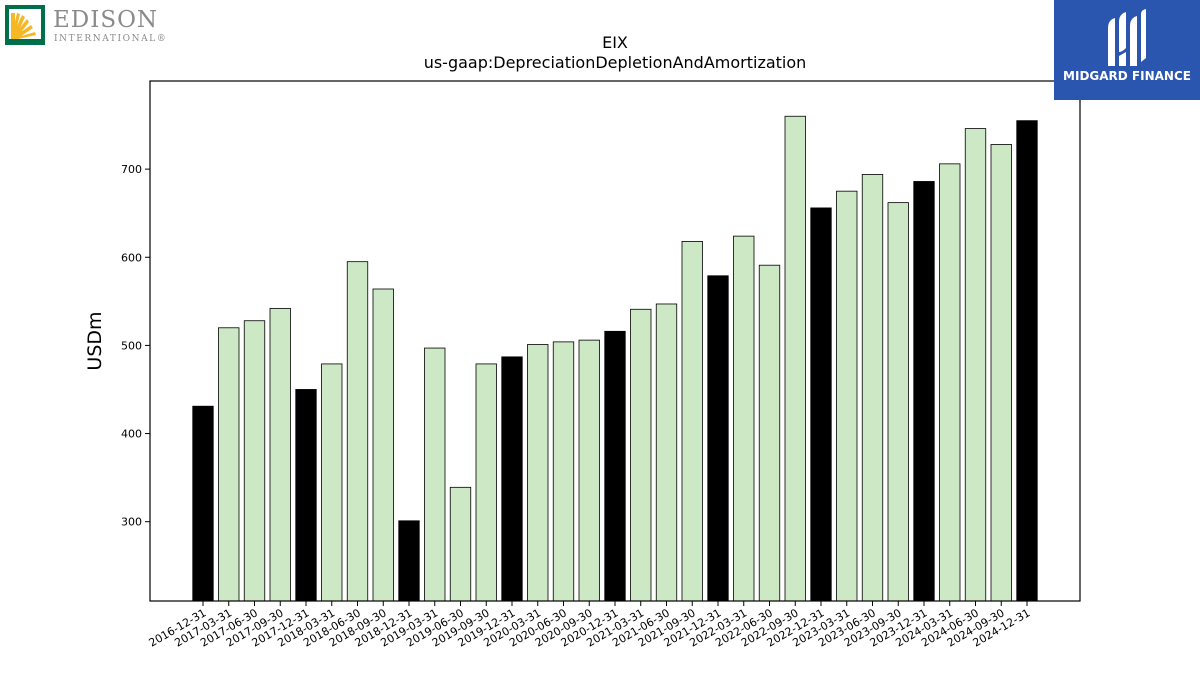  Describe the element at coordinates (131, 345) in the screenshot. I see `y-tick-label: 500` at that location.